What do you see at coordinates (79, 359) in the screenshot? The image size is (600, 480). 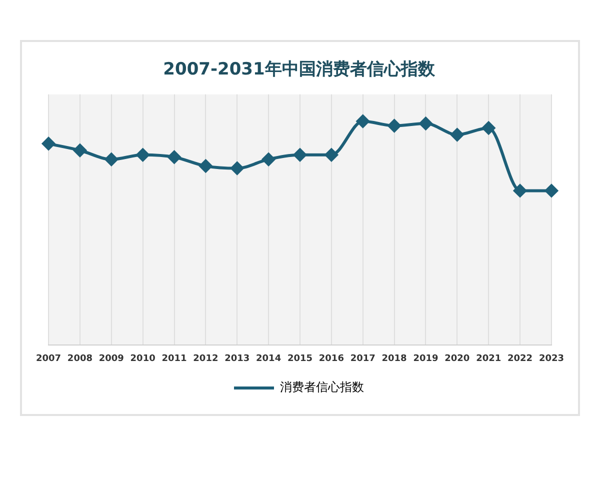 I see `x-tick-label: 2008` at bounding box center [79, 359].